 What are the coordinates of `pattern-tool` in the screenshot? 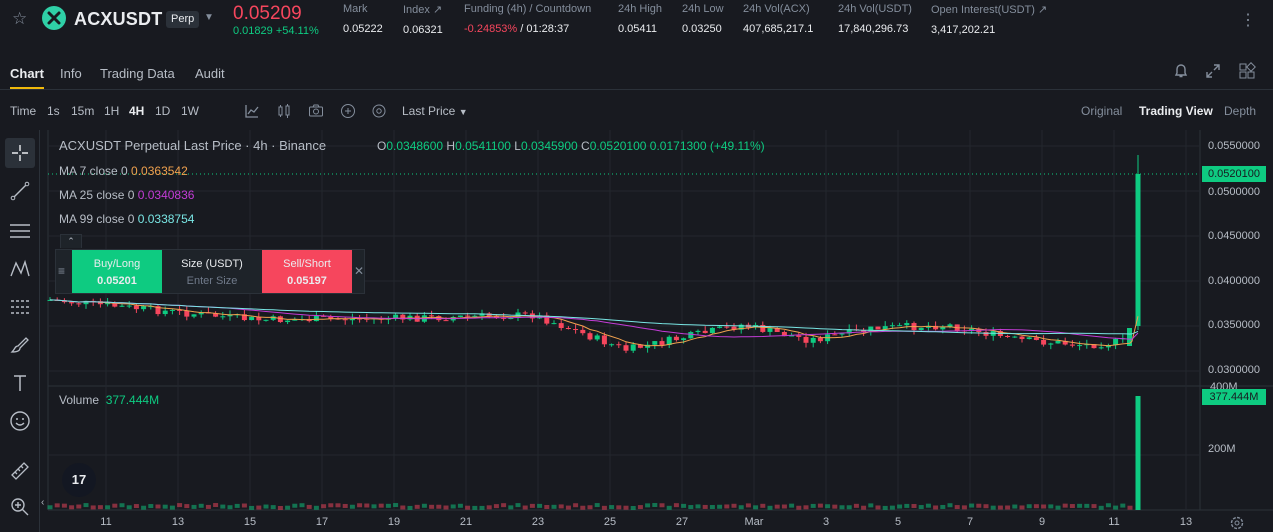 It's located at (20, 269).